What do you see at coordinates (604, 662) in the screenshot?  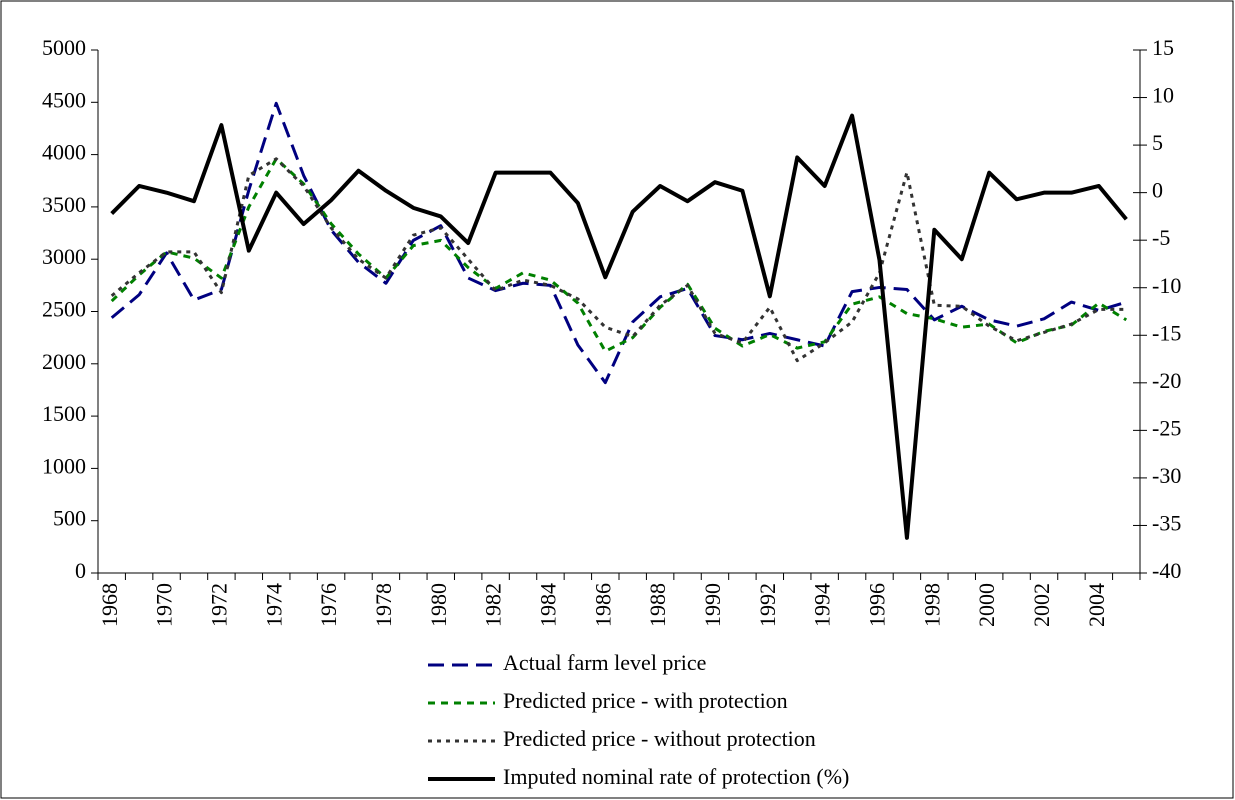 I see `legend-label: Actual farm level price` at bounding box center [604, 662].